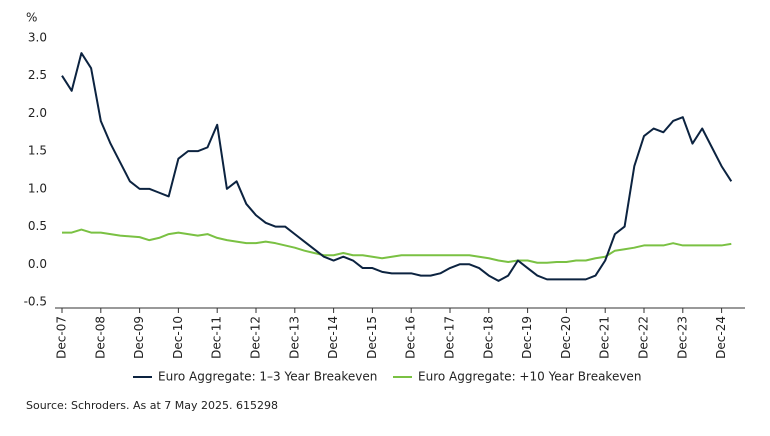 Image resolution: width=770 pixels, height=436 pixels. What do you see at coordinates (644, 337) in the screenshot?
I see `x-tick-label: Dec-22` at bounding box center [644, 337].